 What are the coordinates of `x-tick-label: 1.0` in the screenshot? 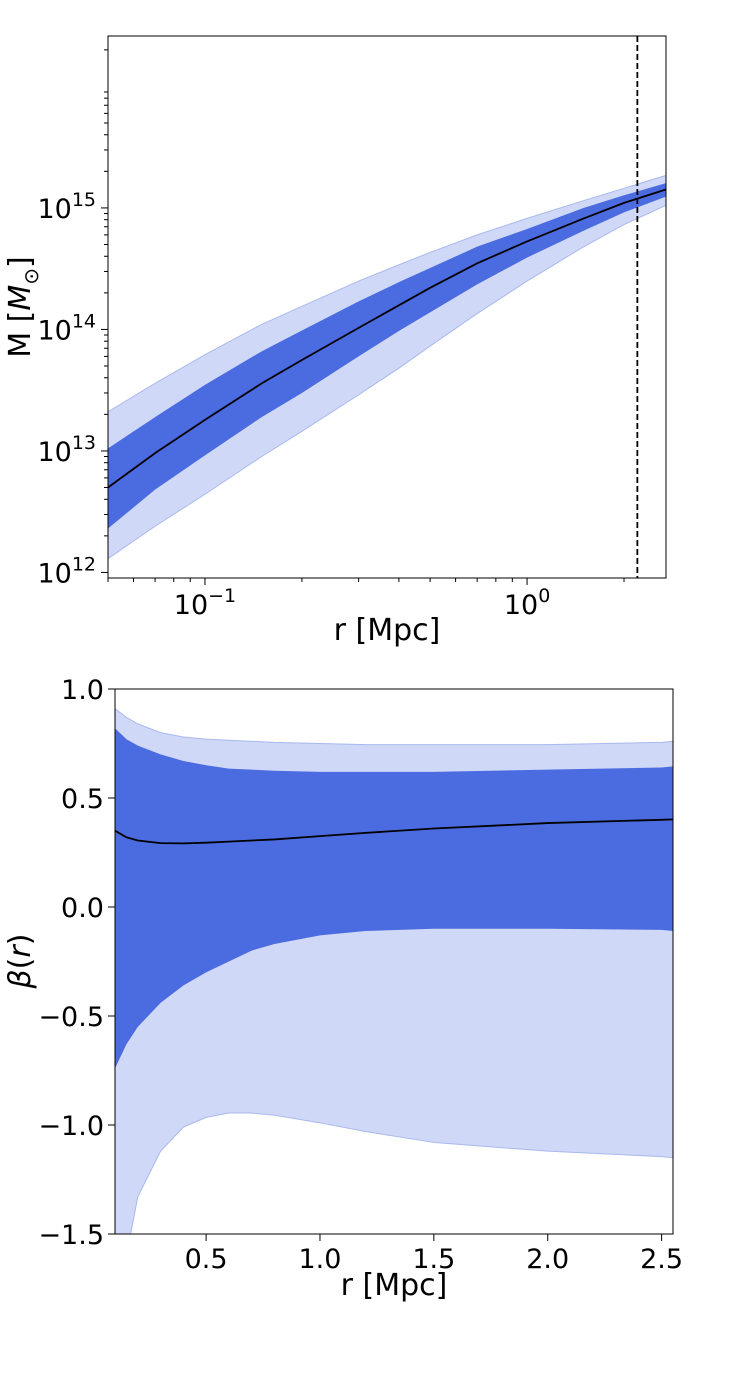 It's located at (320, 1259).